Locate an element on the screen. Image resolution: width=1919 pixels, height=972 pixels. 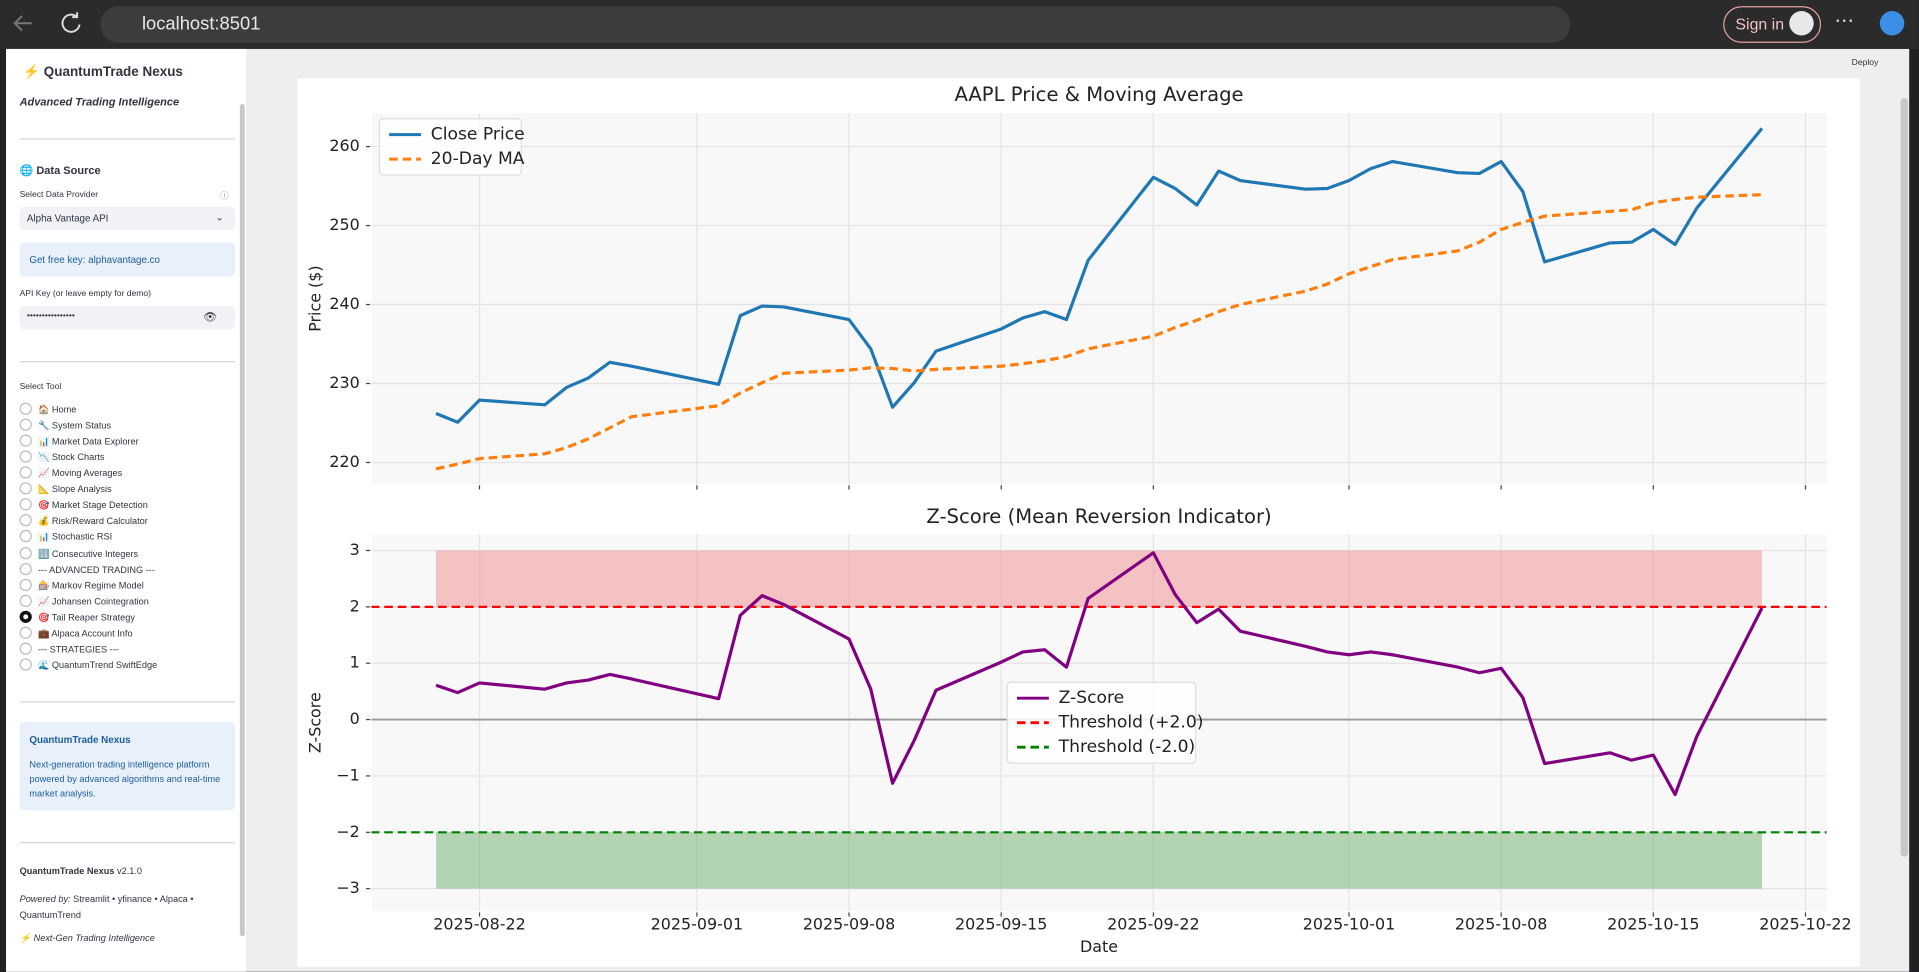
tool-option: 📊 Stochastic RSI is located at coordinates (75, 537).